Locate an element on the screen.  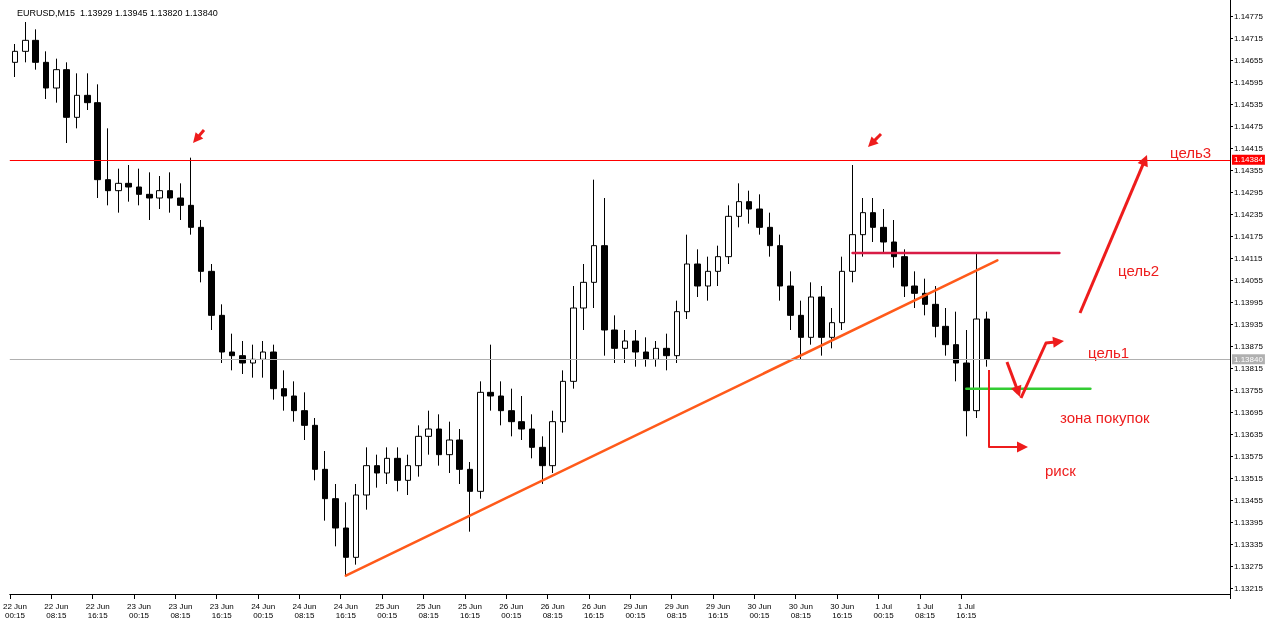
y-tick-label: 1.14775 is located at coordinates (1249, 16).